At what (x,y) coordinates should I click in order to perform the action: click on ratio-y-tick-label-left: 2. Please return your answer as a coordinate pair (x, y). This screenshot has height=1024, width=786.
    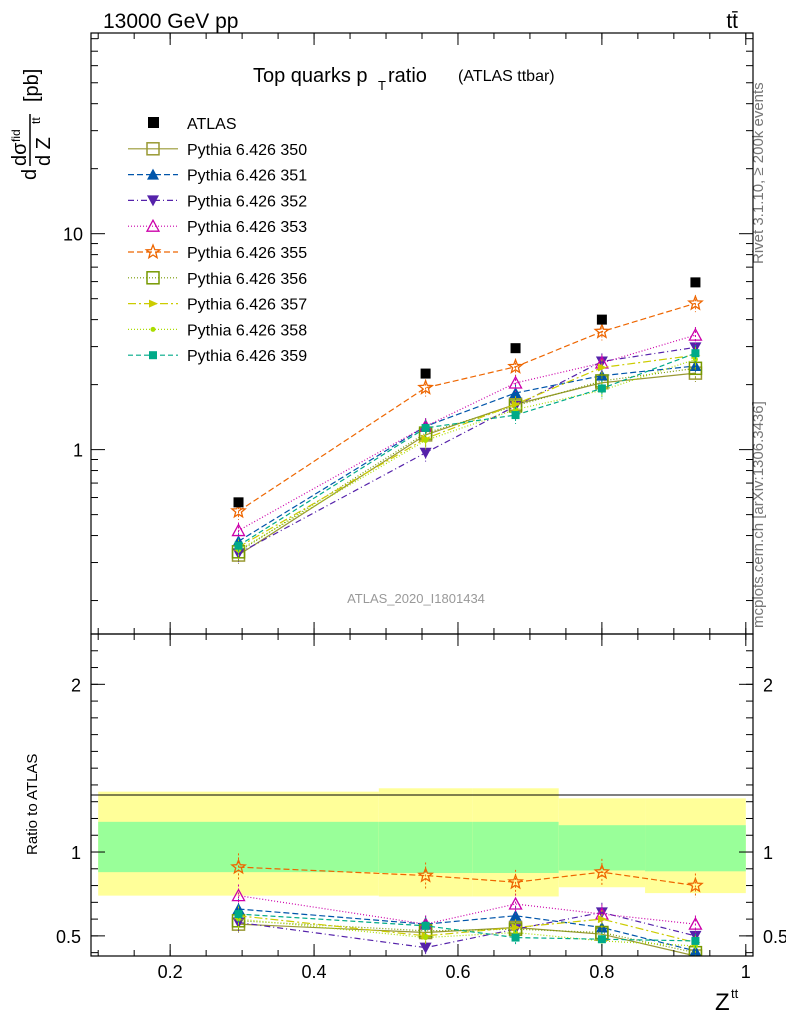
    Looking at the image, I should click on (76, 685).